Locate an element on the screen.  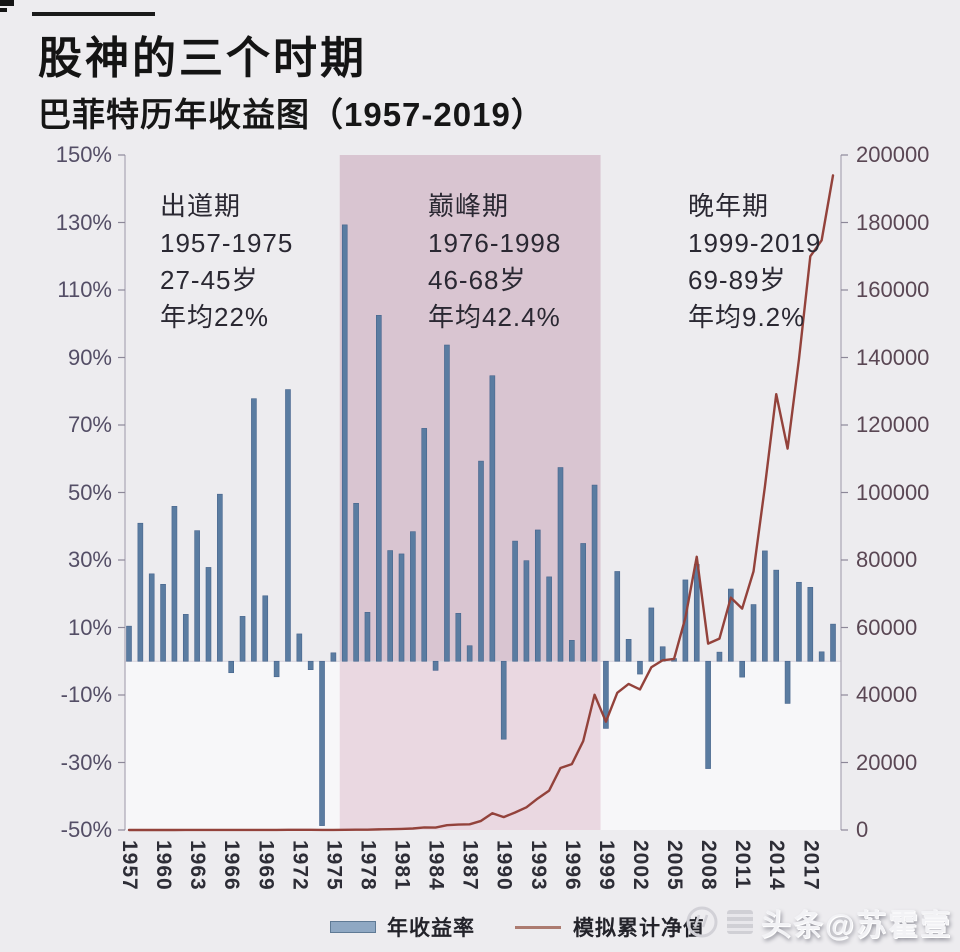
annotation-age: 69-89岁 is located at coordinates (737, 280).